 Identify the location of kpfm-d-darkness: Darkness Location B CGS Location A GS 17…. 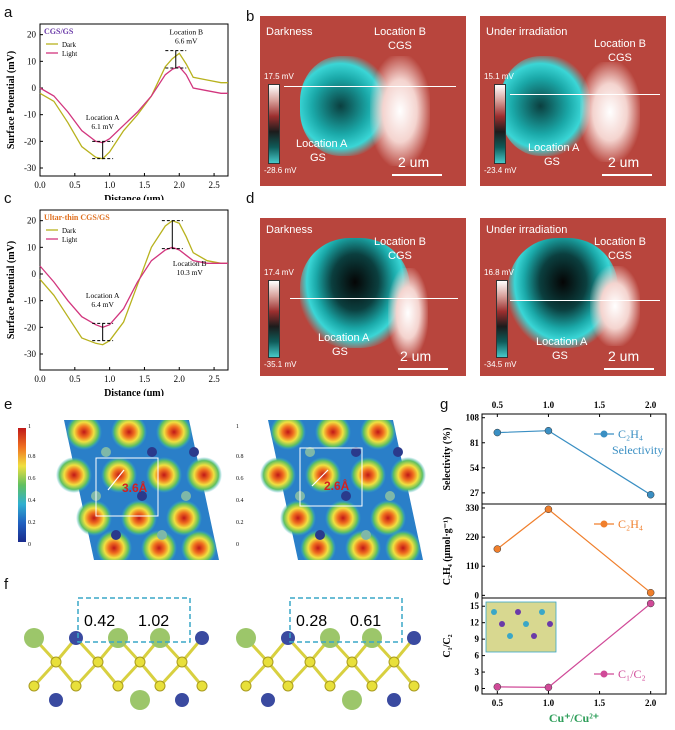
(363, 297).